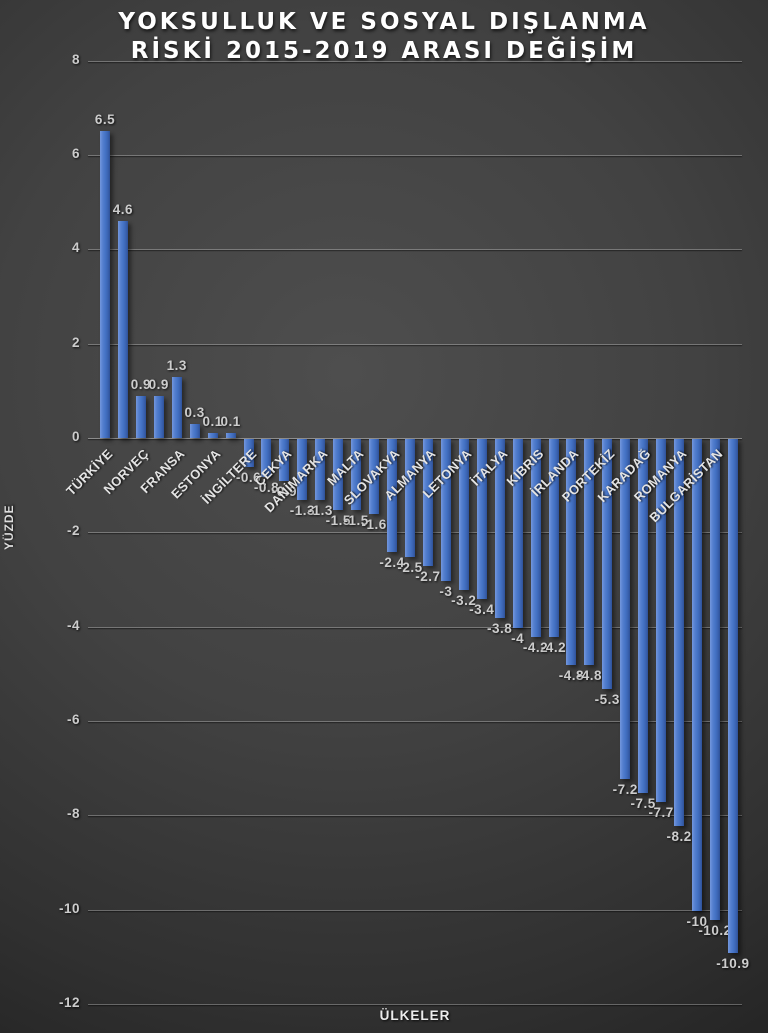 The image size is (768, 1033). I want to click on bar-value-label: -10, so click(697, 921).